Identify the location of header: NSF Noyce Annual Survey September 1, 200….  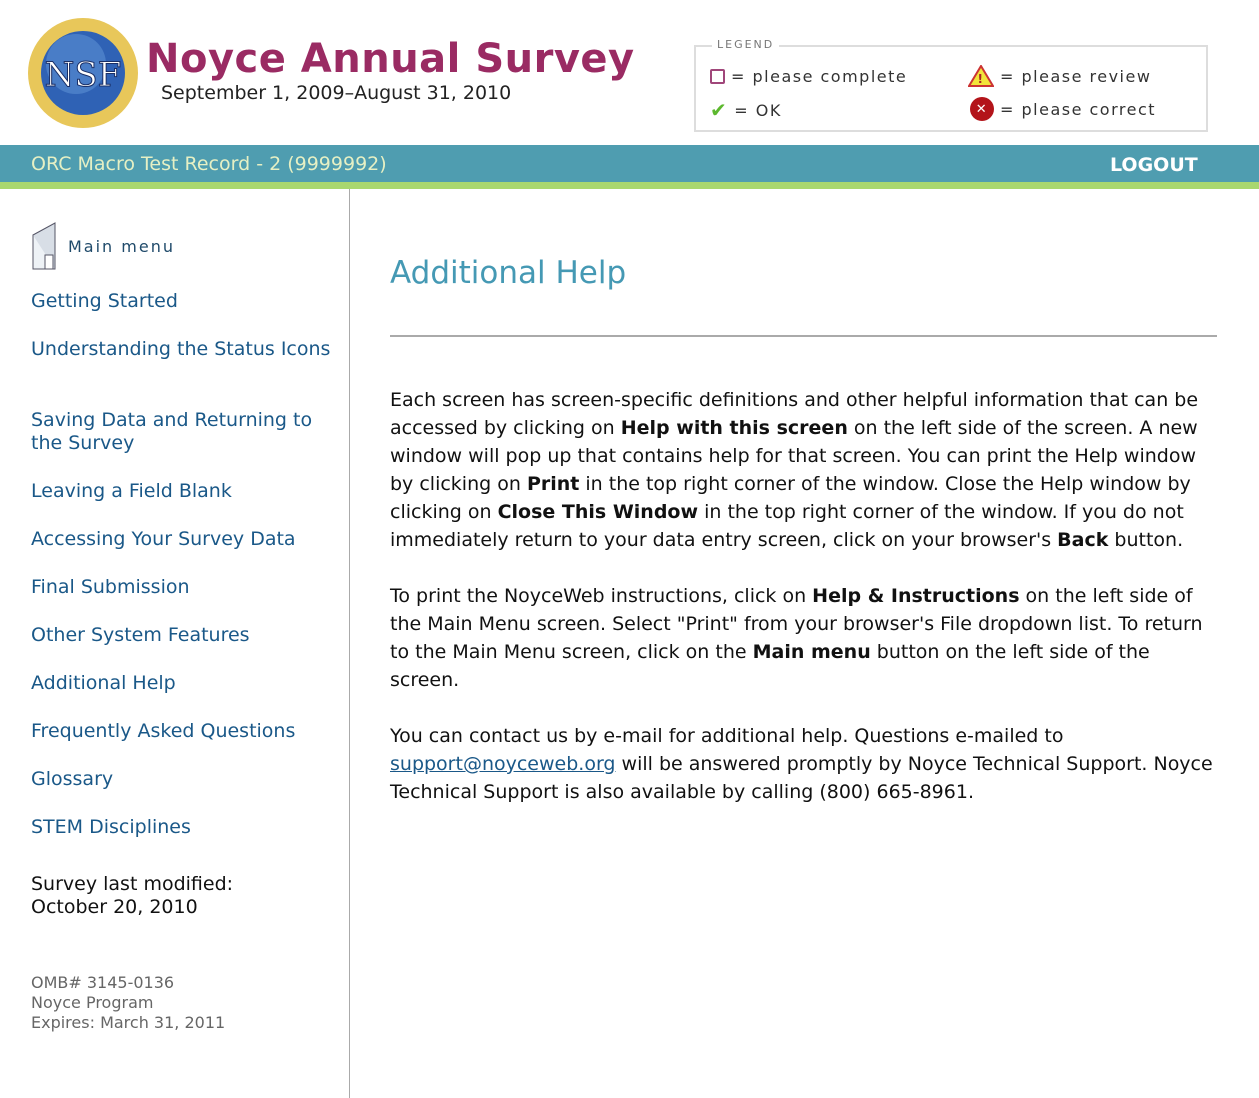
(629, 72).